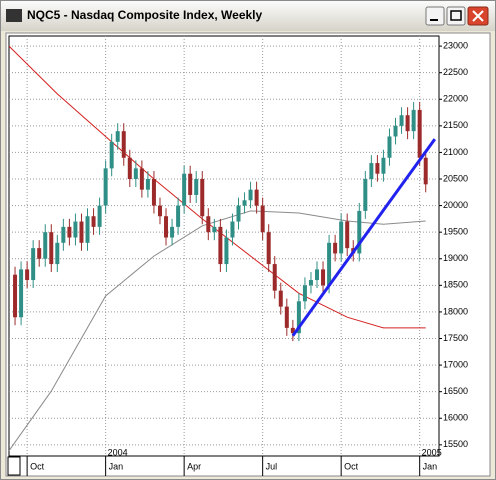 The image size is (496, 480). Describe the element at coordinates (455, 285) in the screenshot. I see `y-tick-label: 18500` at that location.